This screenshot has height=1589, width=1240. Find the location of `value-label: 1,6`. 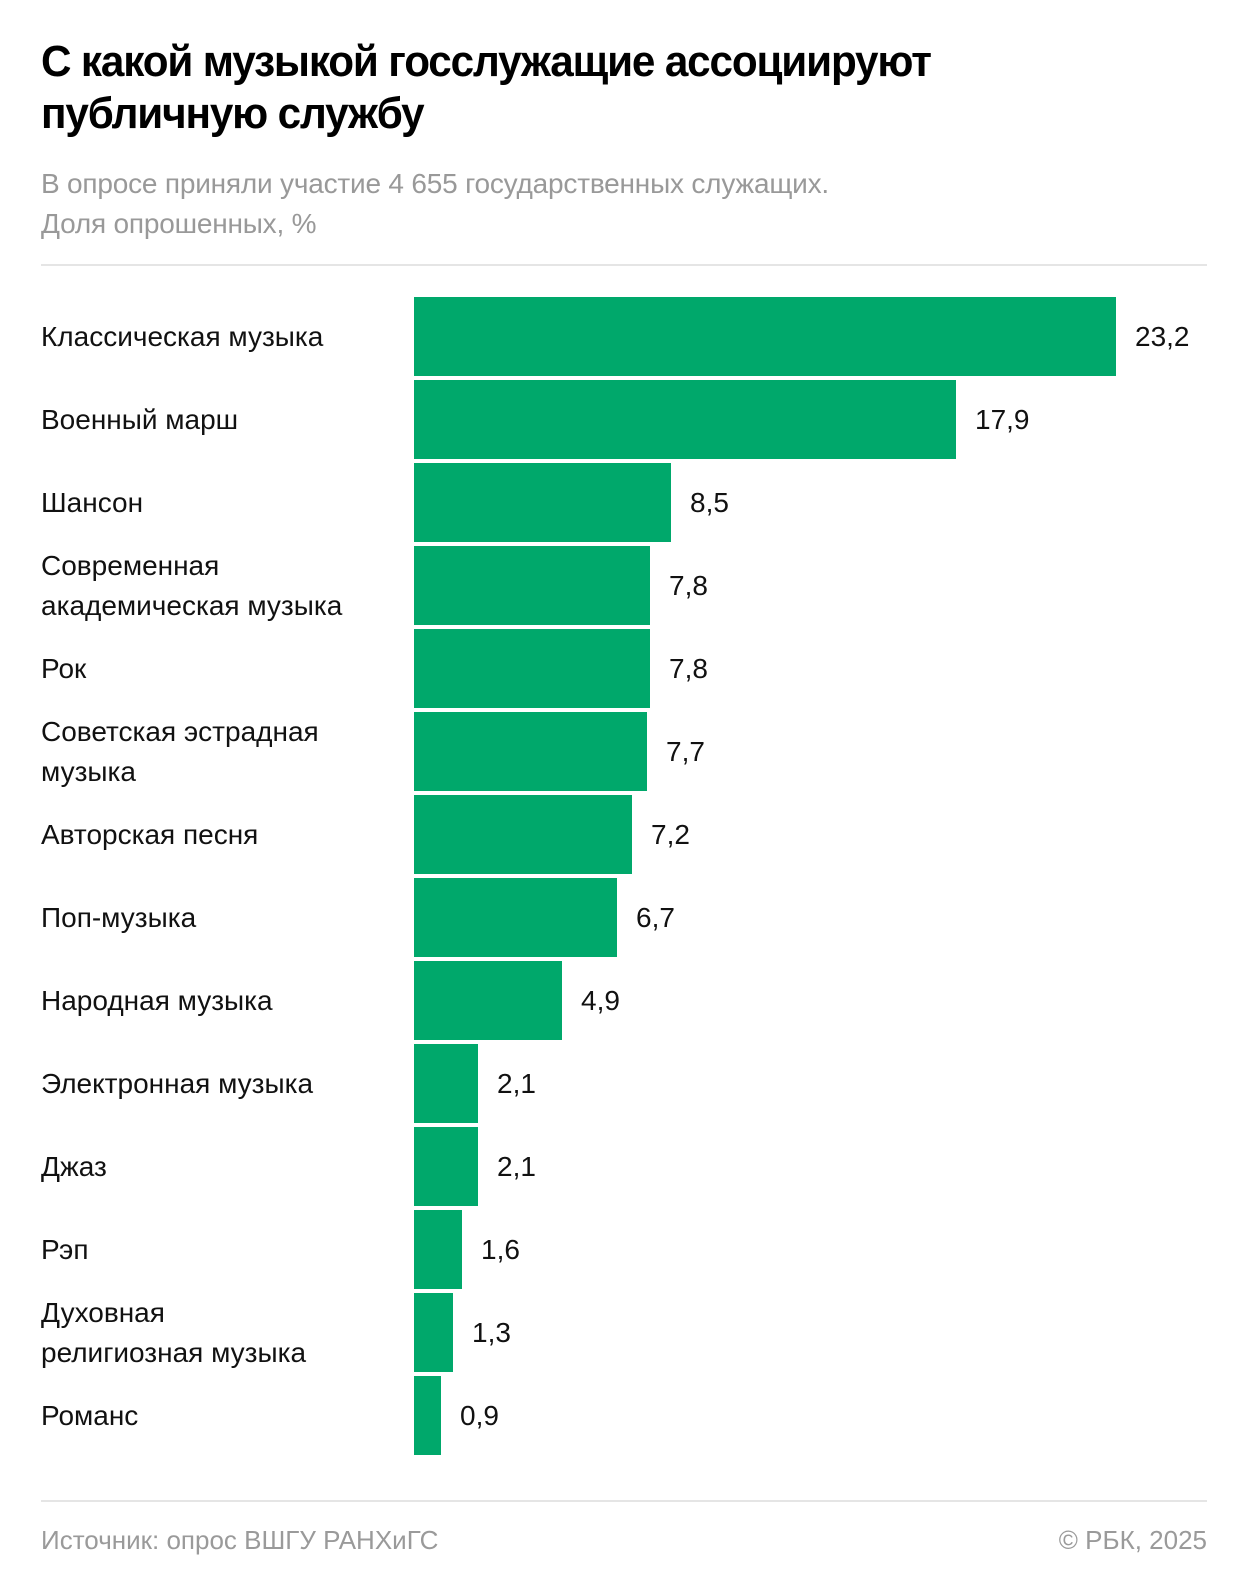

value-label: 1,6 is located at coordinates (500, 1249).